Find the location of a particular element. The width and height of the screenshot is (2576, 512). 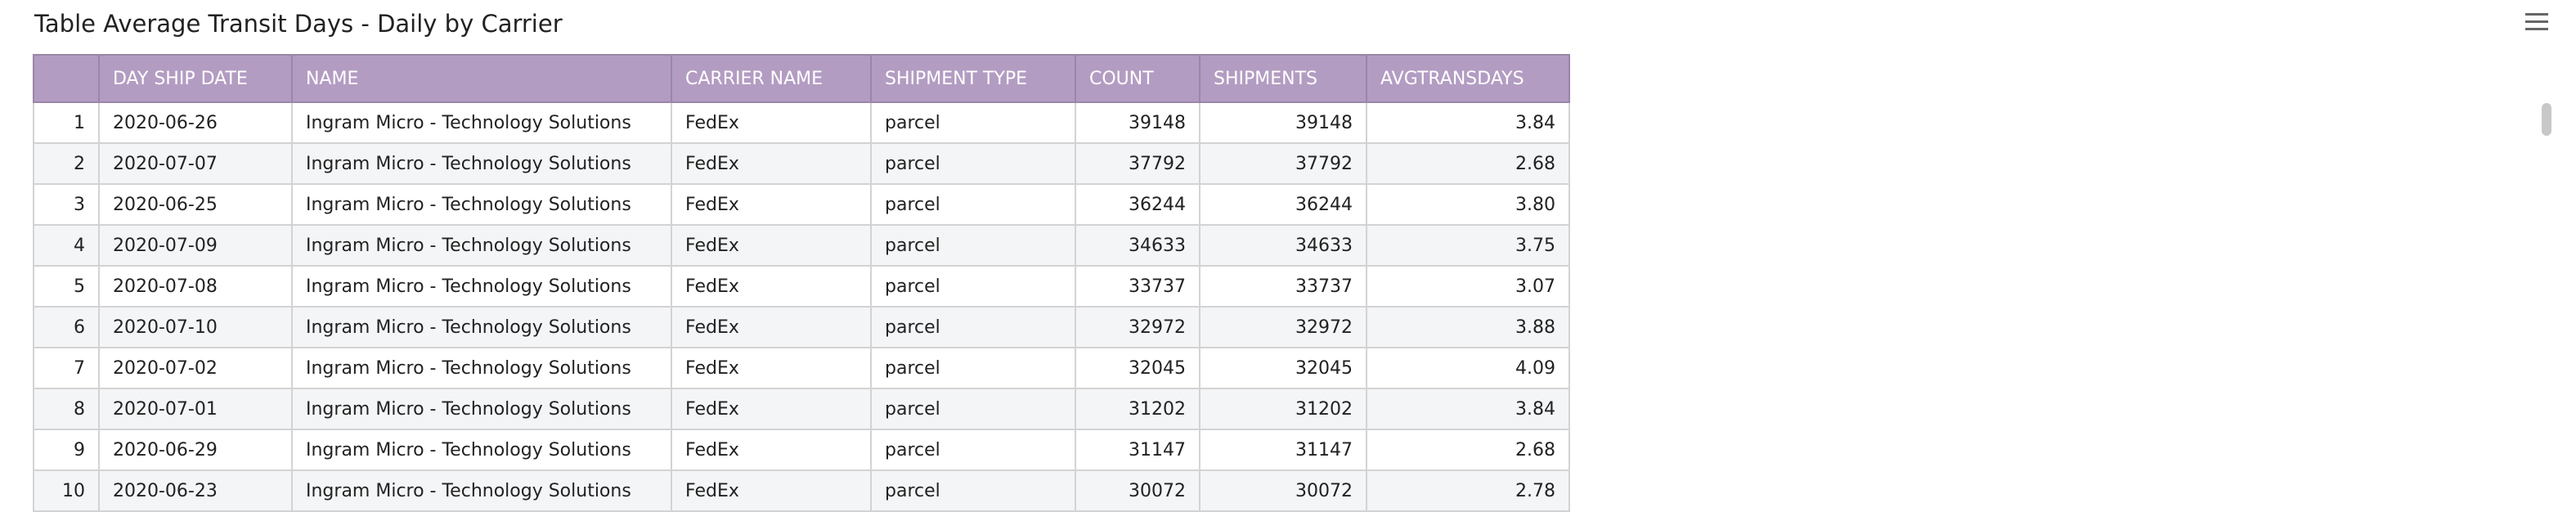

table-cell: 2020-07-02 is located at coordinates (195, 368).